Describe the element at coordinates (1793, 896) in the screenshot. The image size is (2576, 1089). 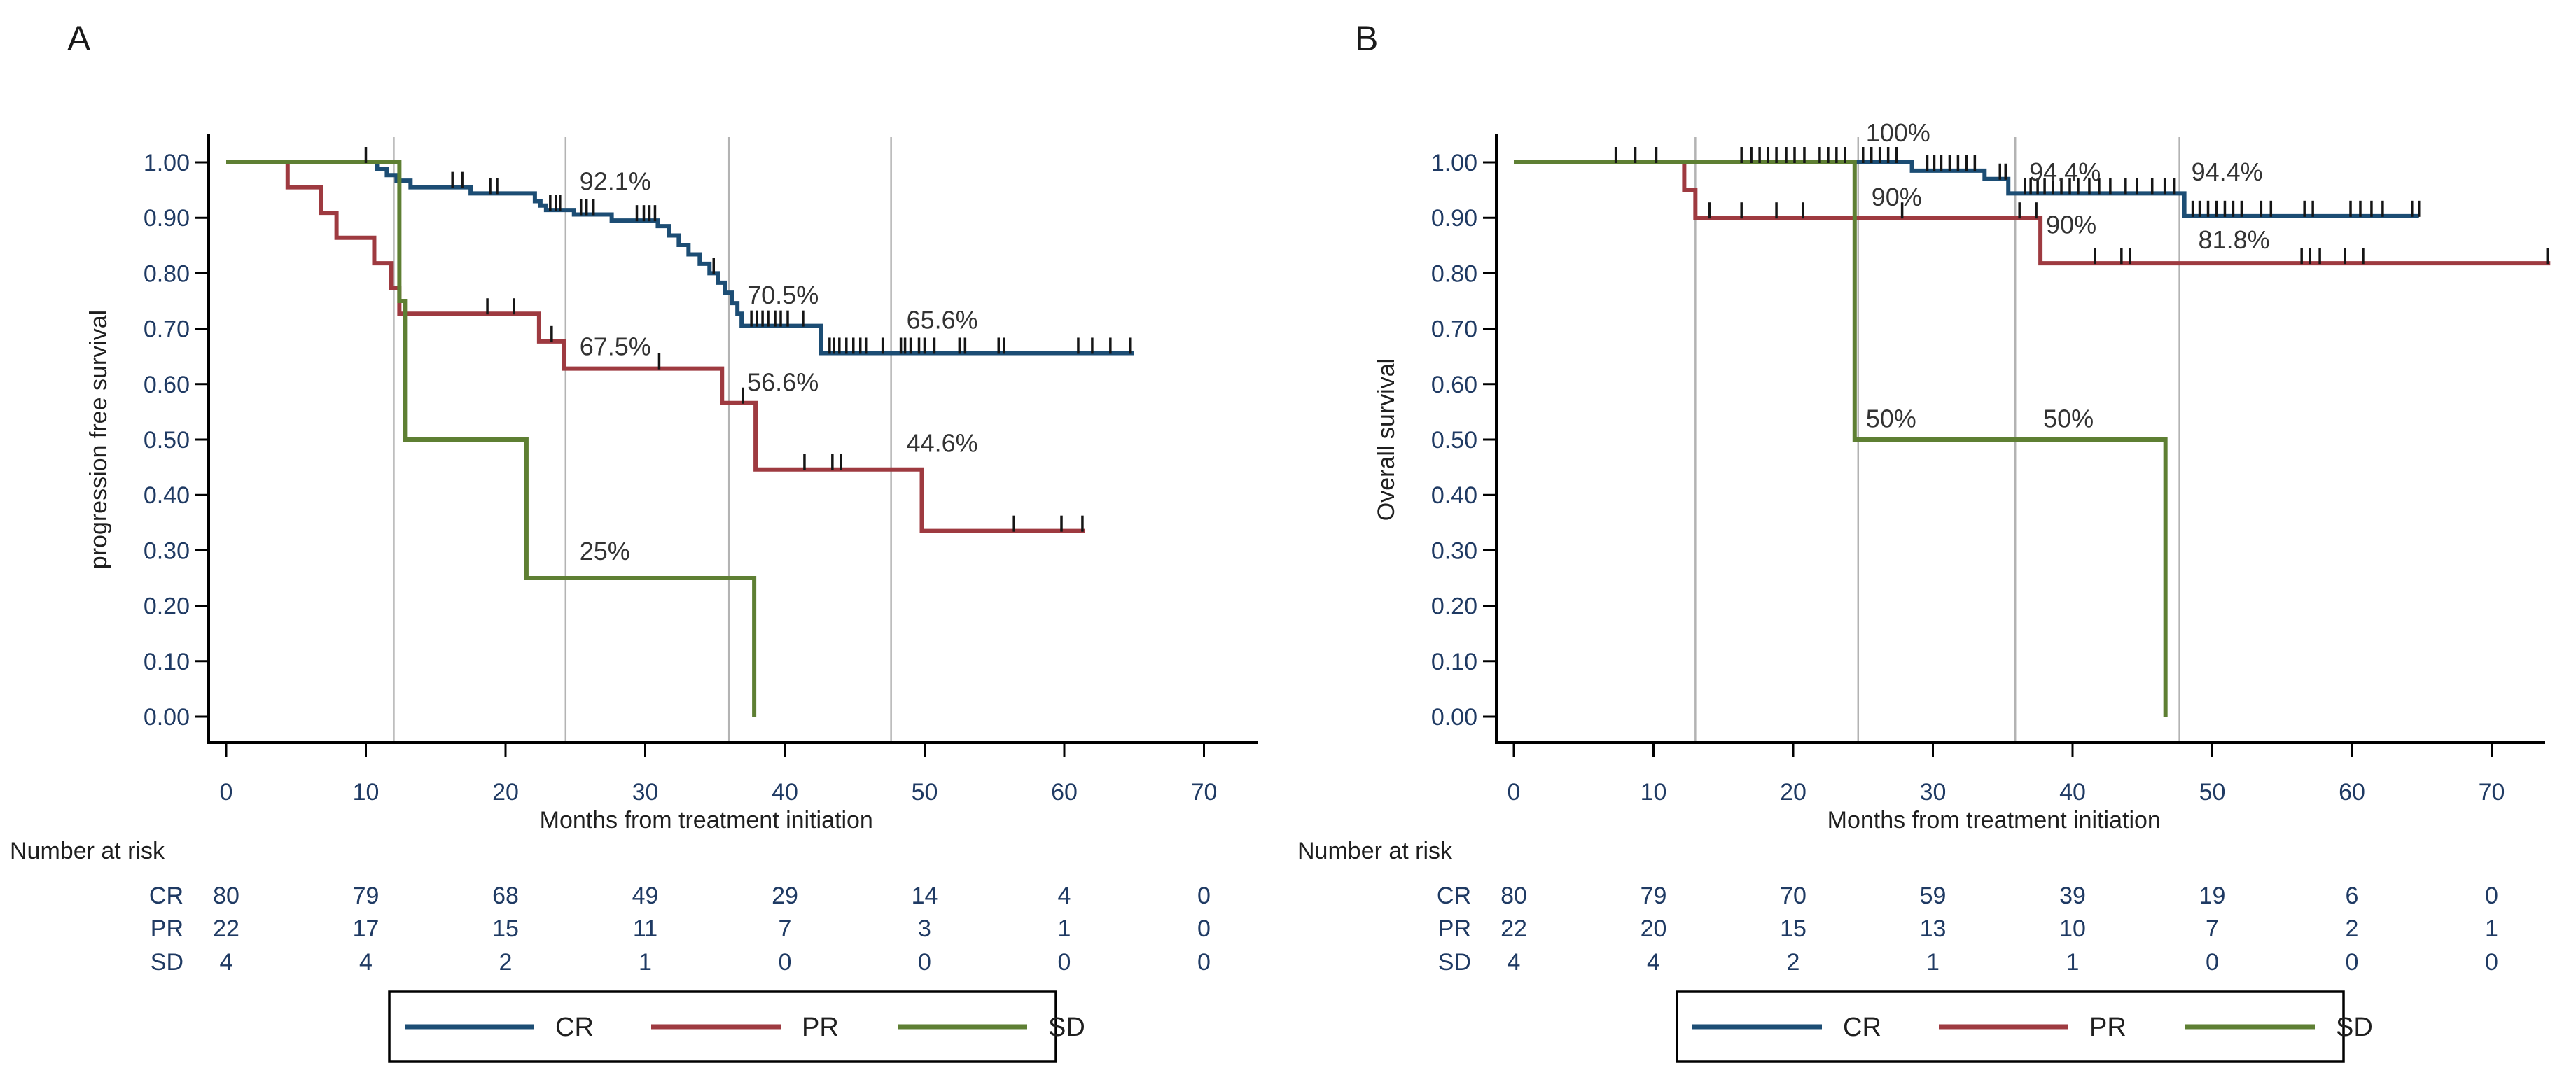
I see `risk-row-value: 70` at that location.